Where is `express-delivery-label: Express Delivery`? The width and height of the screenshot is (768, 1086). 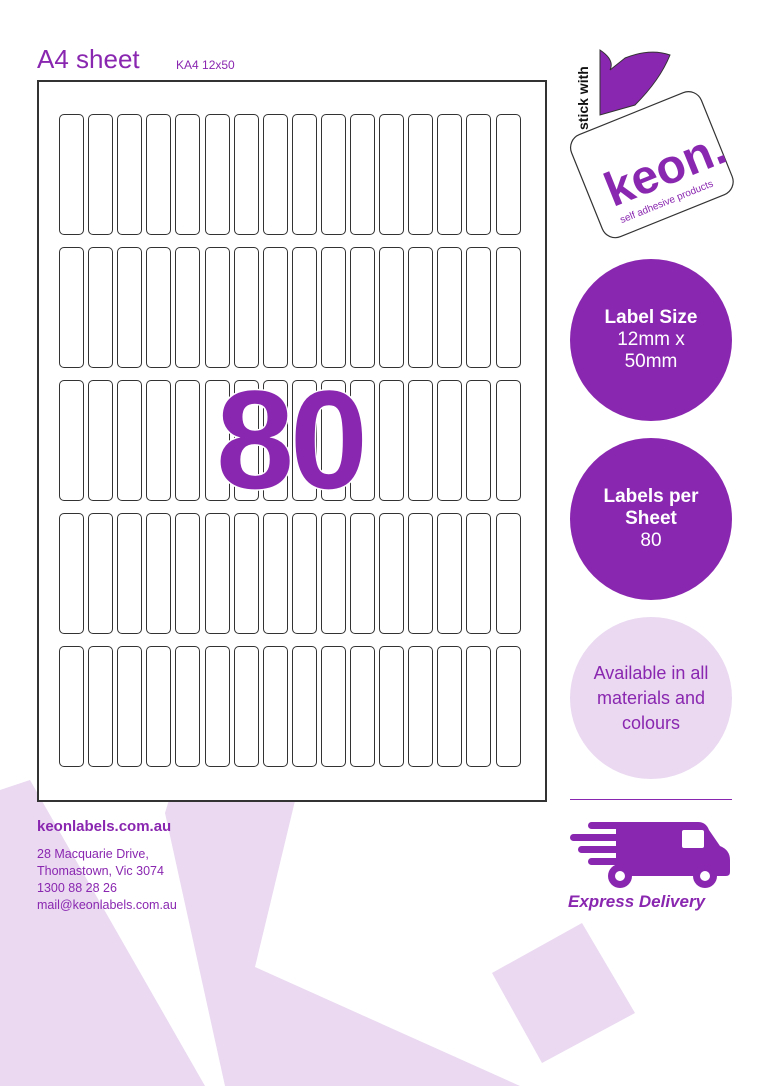
express-delivery-label: Express Delivery is located at coordinates (637, 901).